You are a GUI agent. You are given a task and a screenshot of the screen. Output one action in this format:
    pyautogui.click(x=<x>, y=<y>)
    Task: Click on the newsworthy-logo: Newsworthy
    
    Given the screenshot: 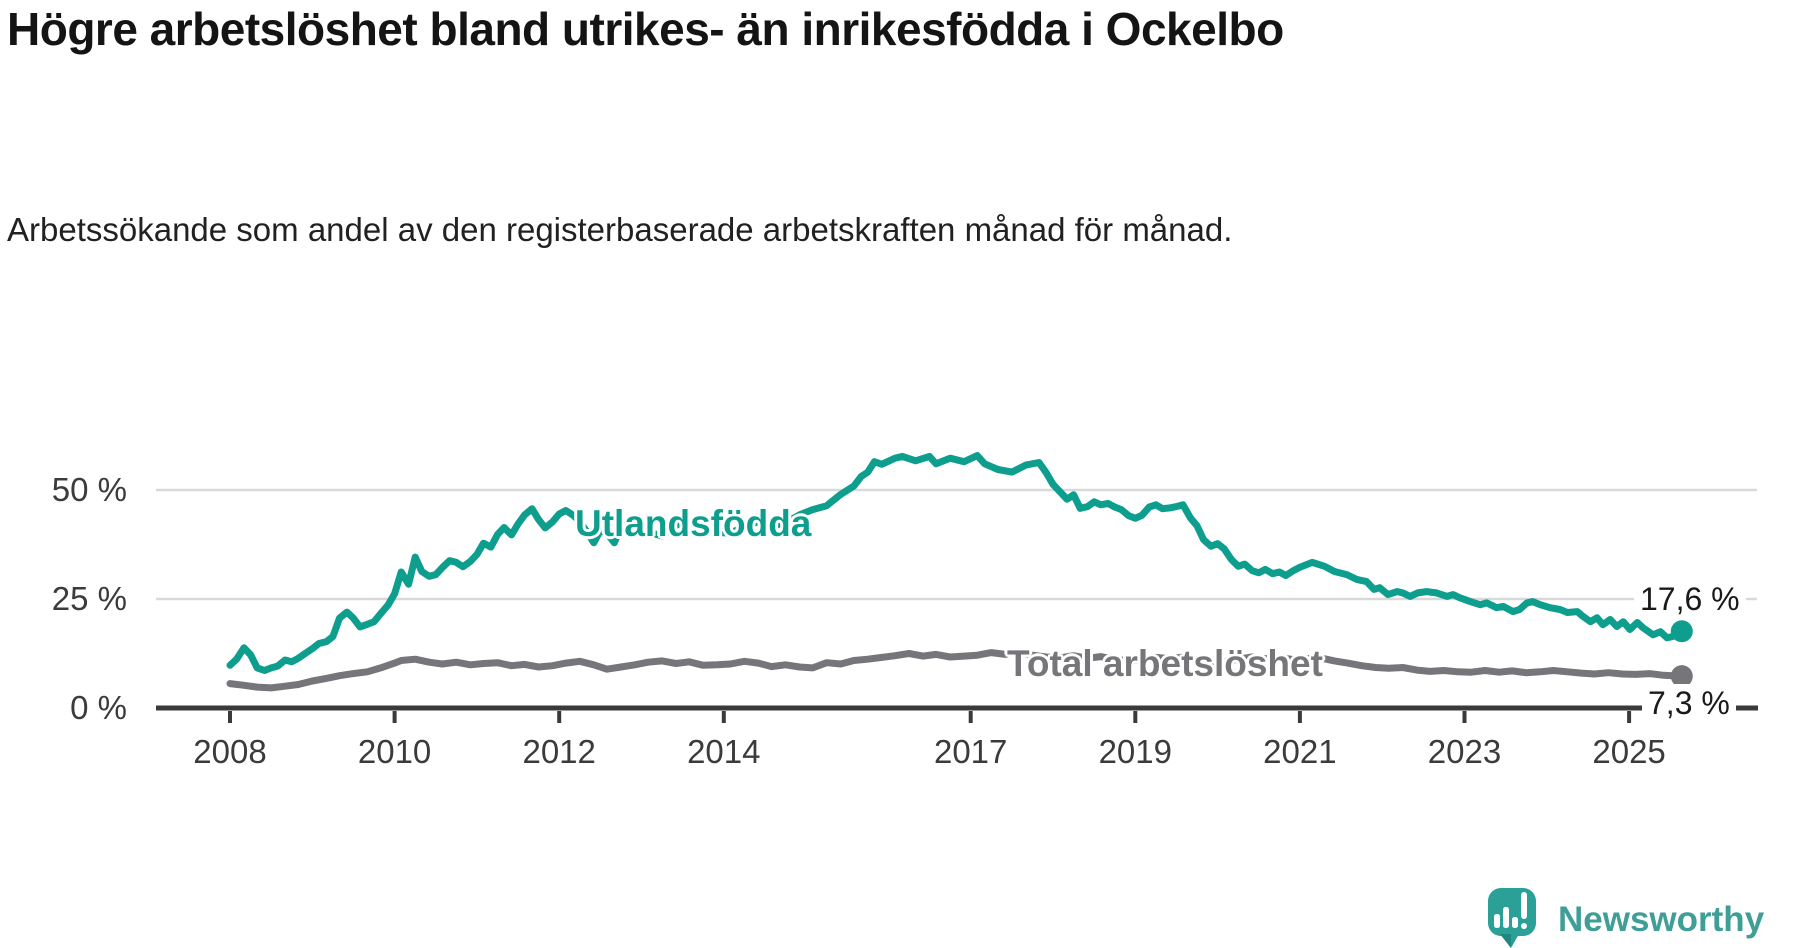 What is the action you would take?
    pyautogui.click(x=1643, y=917)
    